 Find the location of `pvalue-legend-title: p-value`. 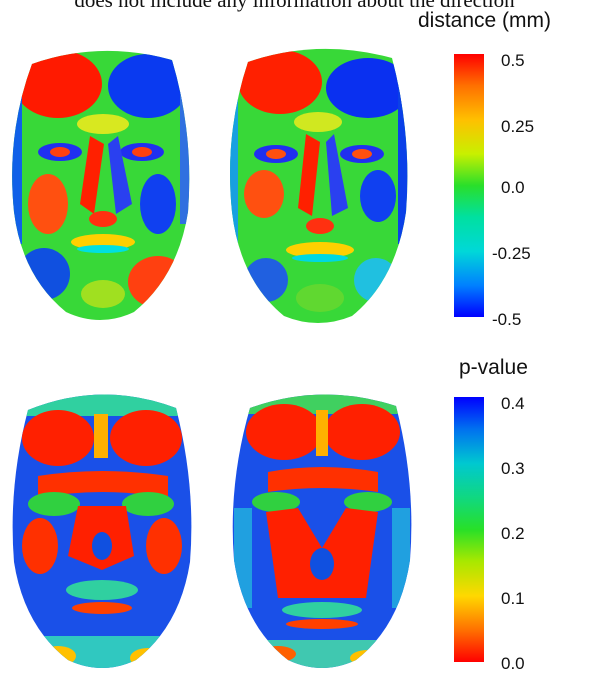

pvalue-legend-title: p-value is located at coordinates (493, 367).